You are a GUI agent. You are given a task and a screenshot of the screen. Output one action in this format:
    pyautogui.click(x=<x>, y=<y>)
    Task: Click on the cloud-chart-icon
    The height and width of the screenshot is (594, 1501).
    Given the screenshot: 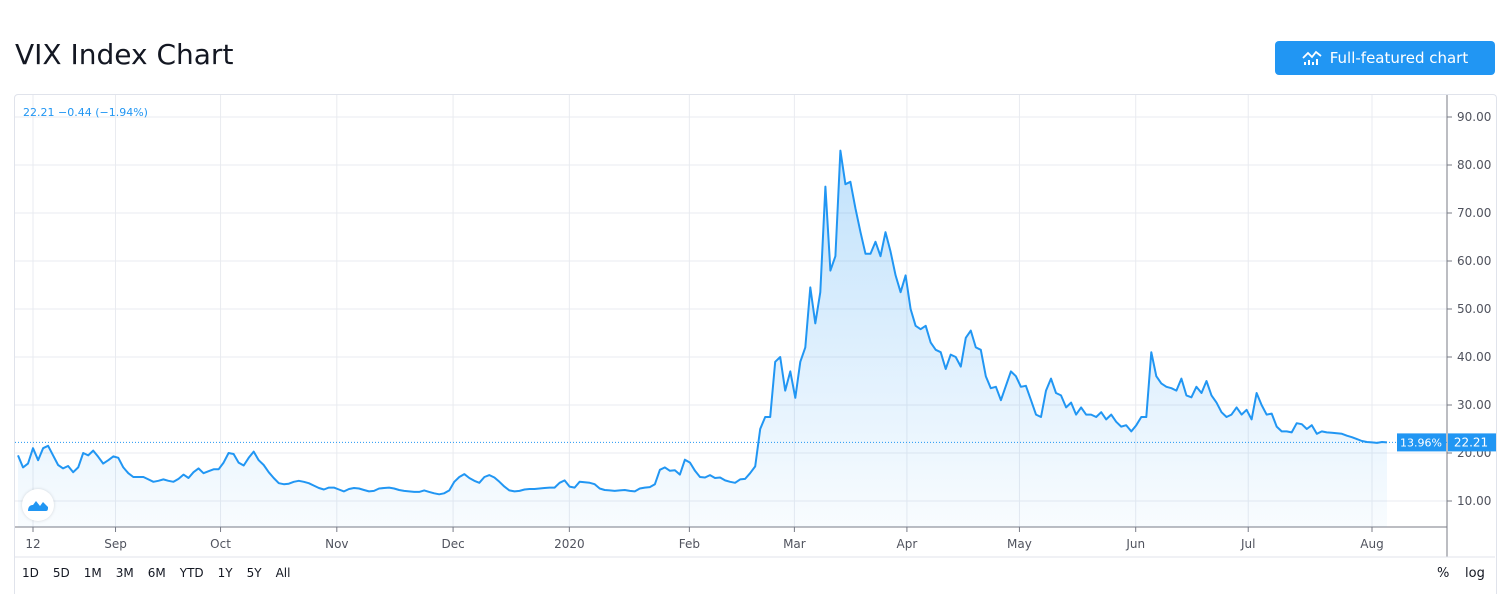 What is the action you would take?
    pyautogui.click(x=38, y=506)
    